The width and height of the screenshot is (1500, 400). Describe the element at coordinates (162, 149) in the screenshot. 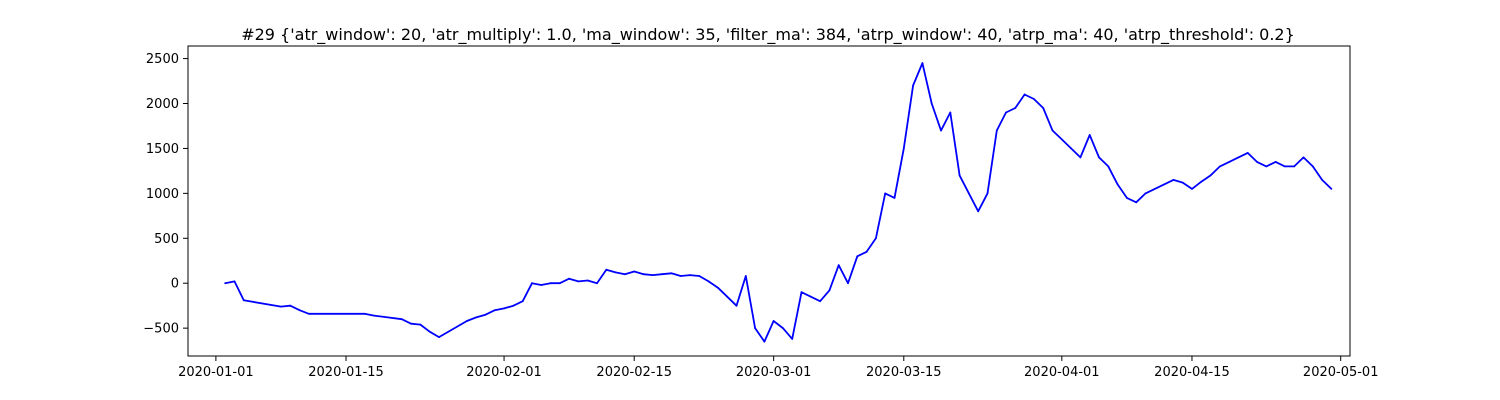

I see `y-tick-label: 1500` at that location.